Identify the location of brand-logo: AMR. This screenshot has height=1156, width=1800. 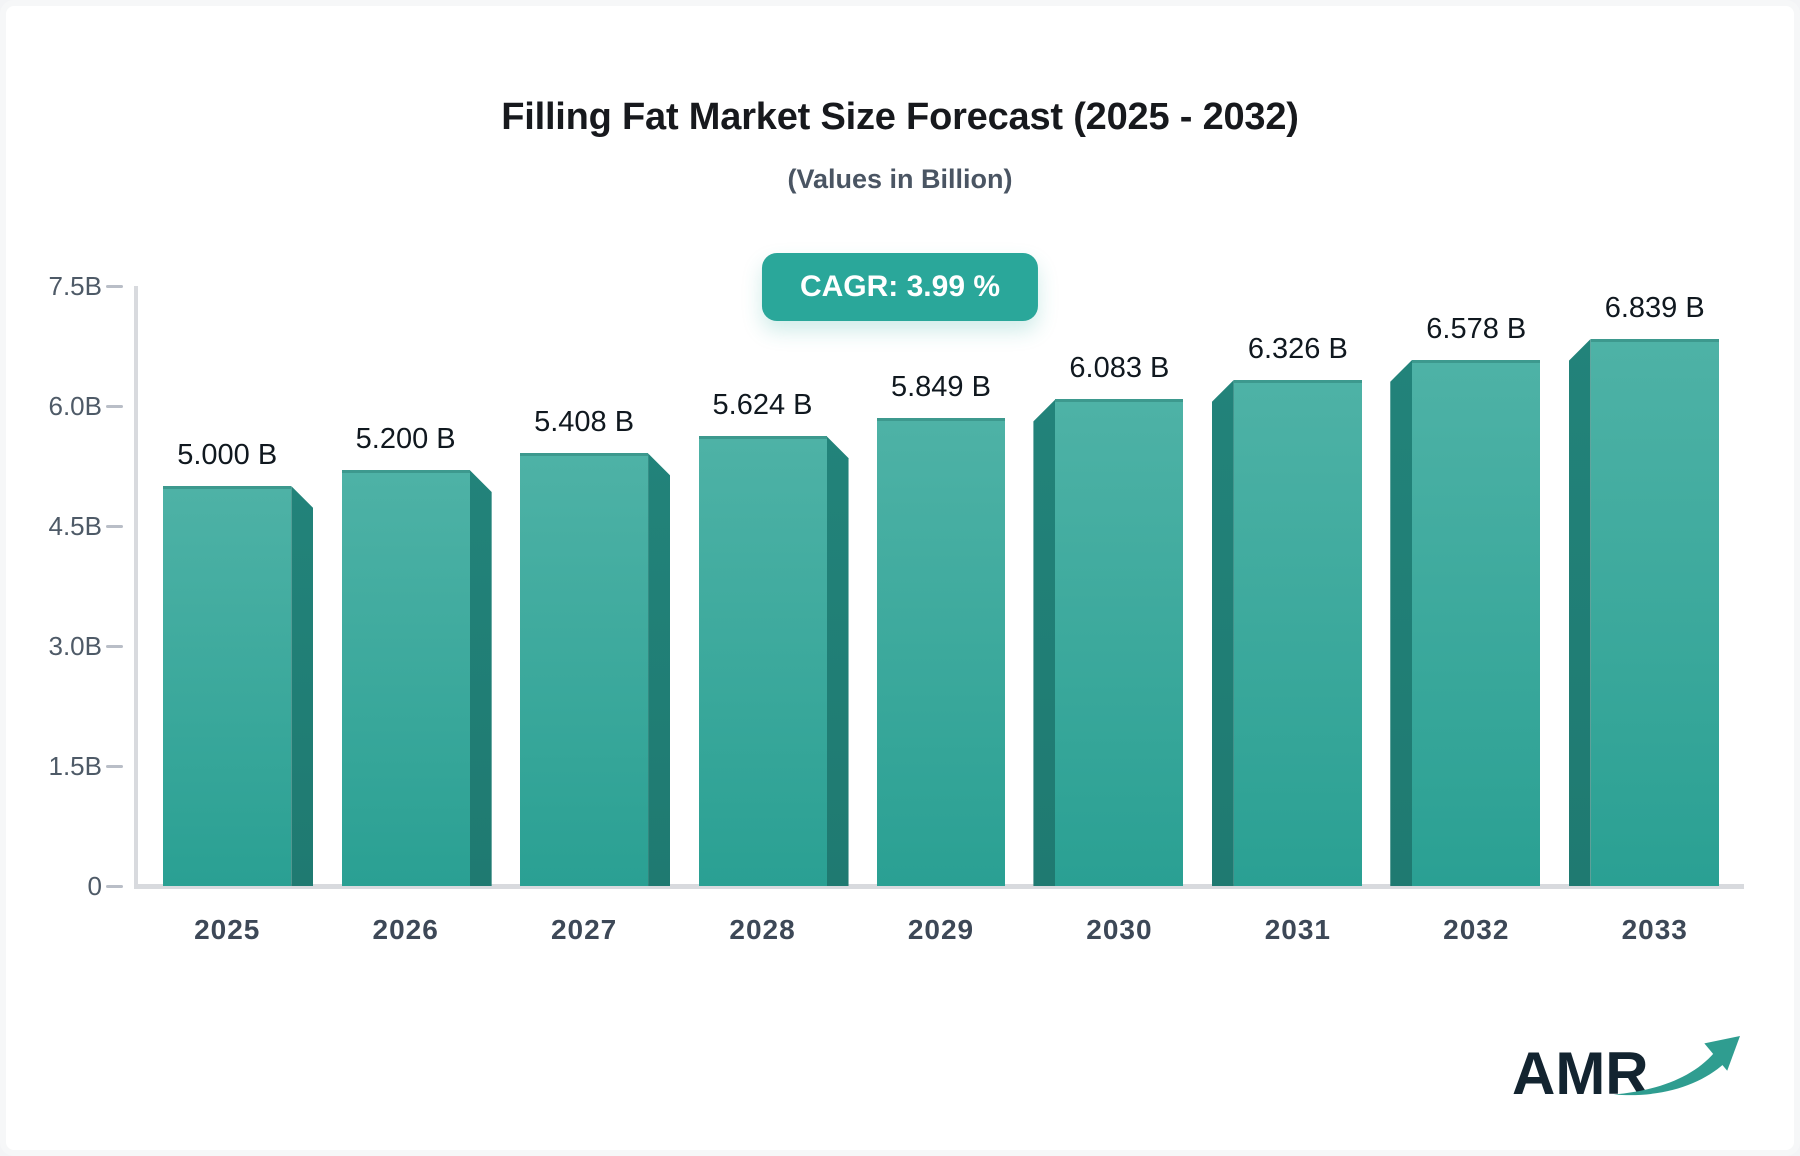
(1627, 1070).